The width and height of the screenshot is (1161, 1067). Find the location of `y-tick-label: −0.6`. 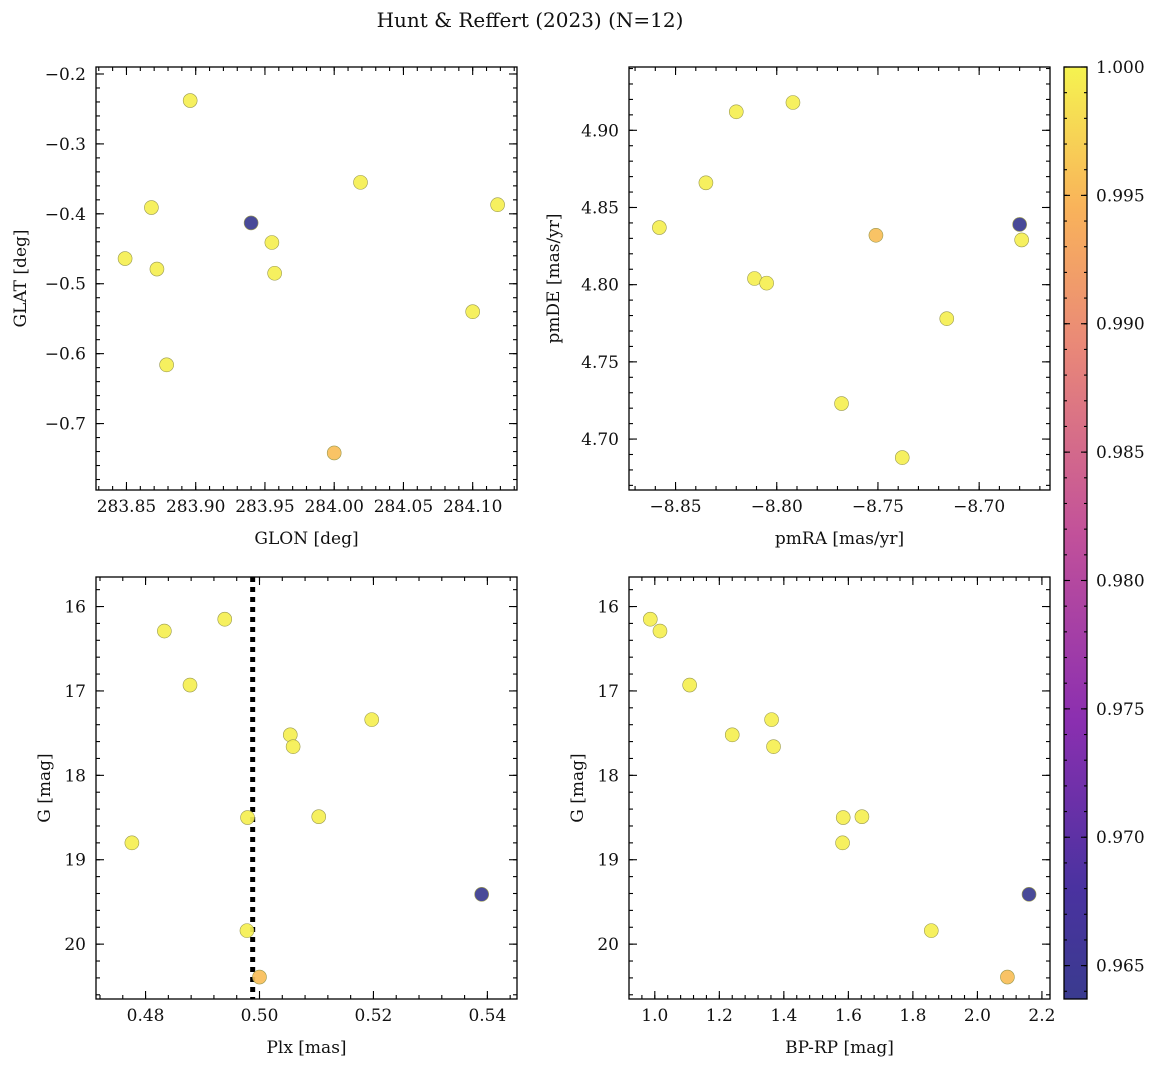

y-tick-label: −0.6 is located at coordinates (65, 355).